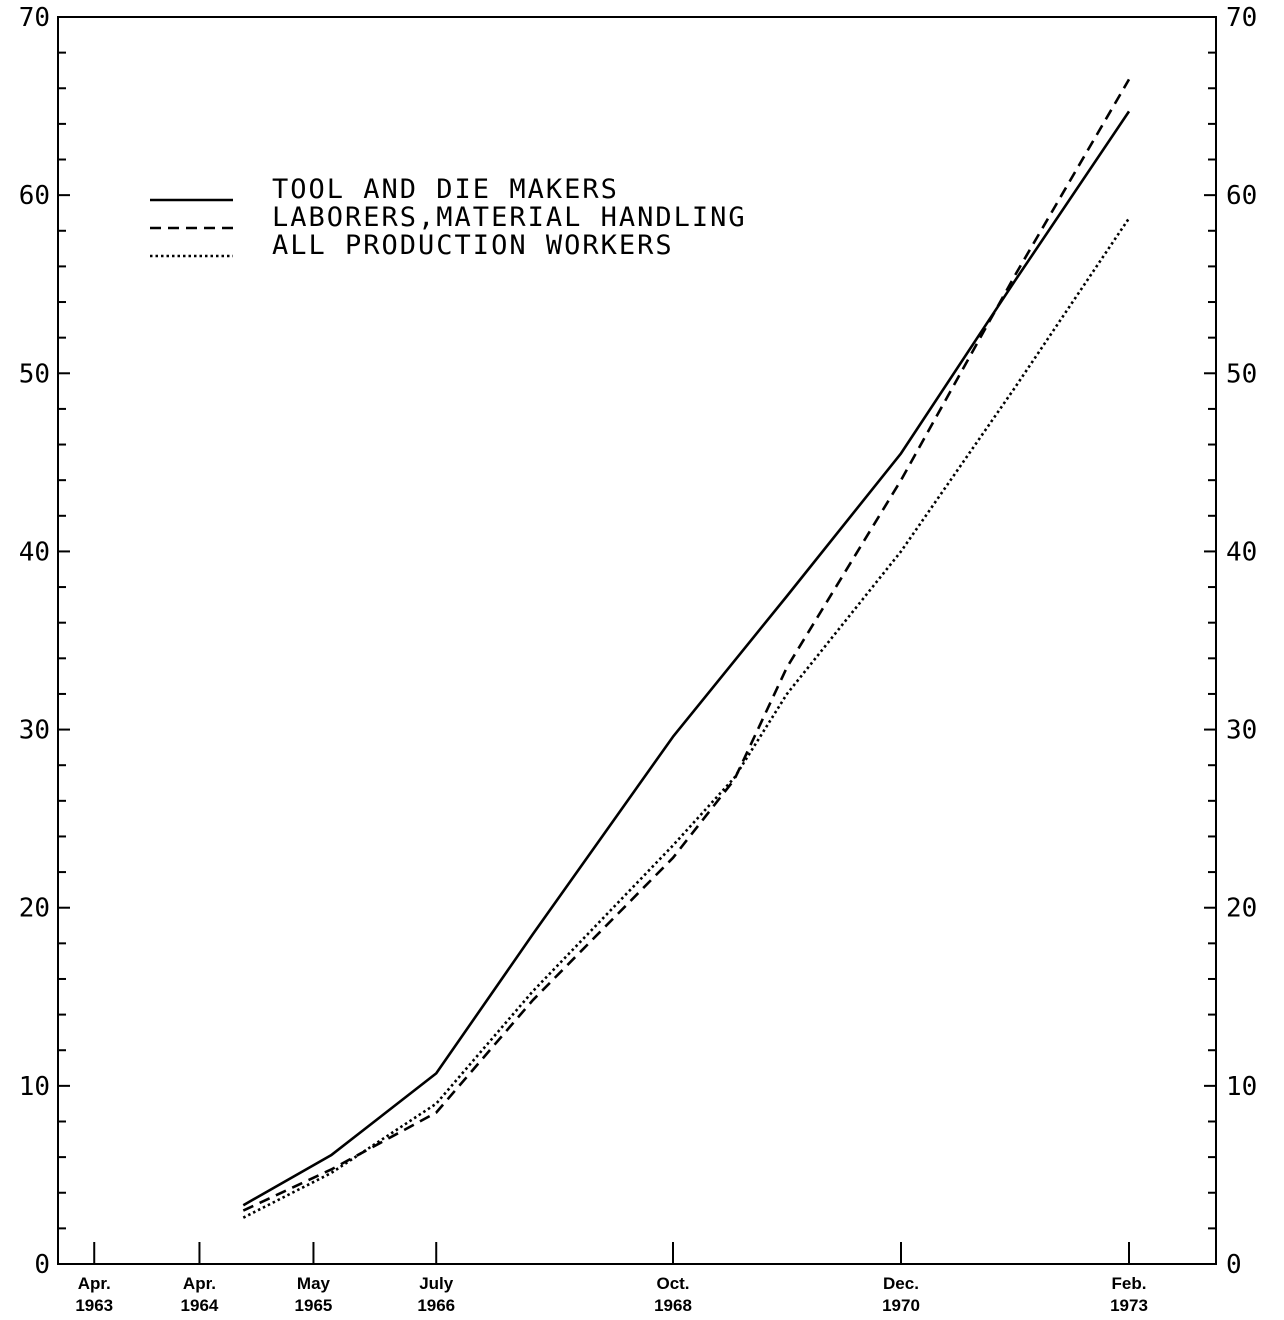 The width and height of the screenshot is (1284, 1320). Describe the element at coordinates (445, 189) in the screenshot. I see `legend-label-tool-die: TOOL AND DIE MAKERS` at that location.